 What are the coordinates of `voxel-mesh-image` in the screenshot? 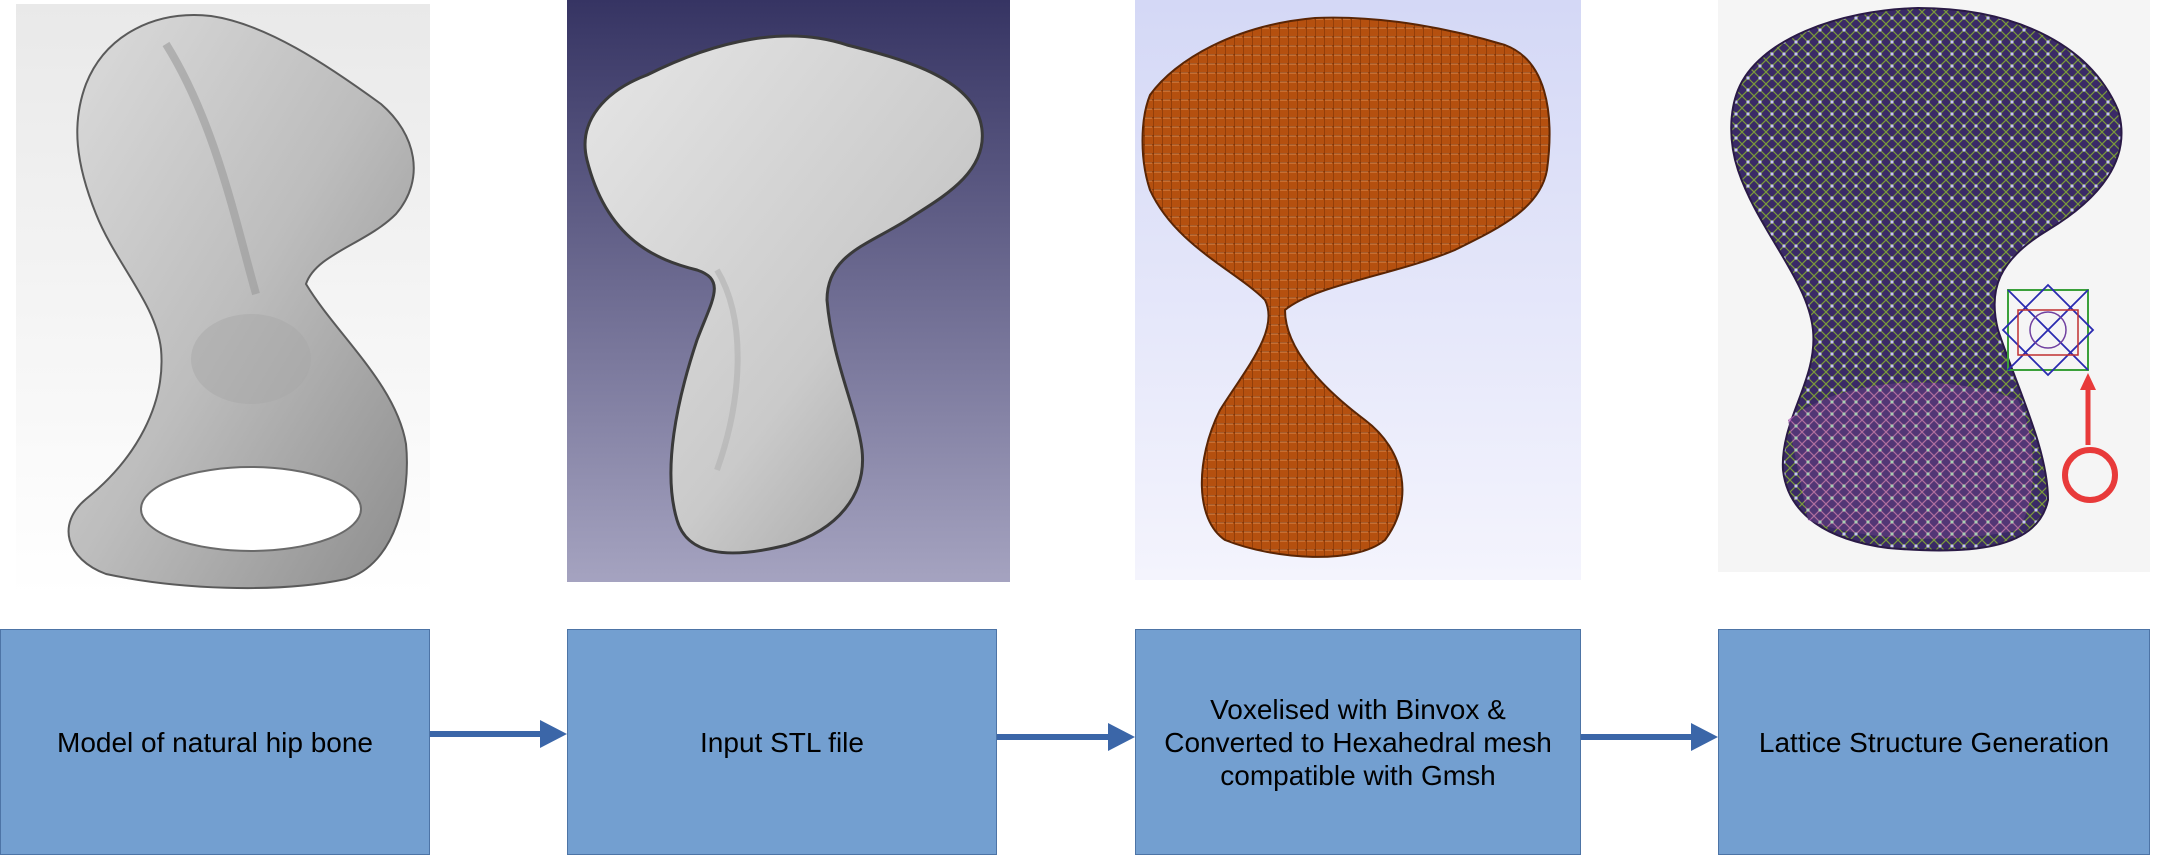 It's located at (1358, 290).